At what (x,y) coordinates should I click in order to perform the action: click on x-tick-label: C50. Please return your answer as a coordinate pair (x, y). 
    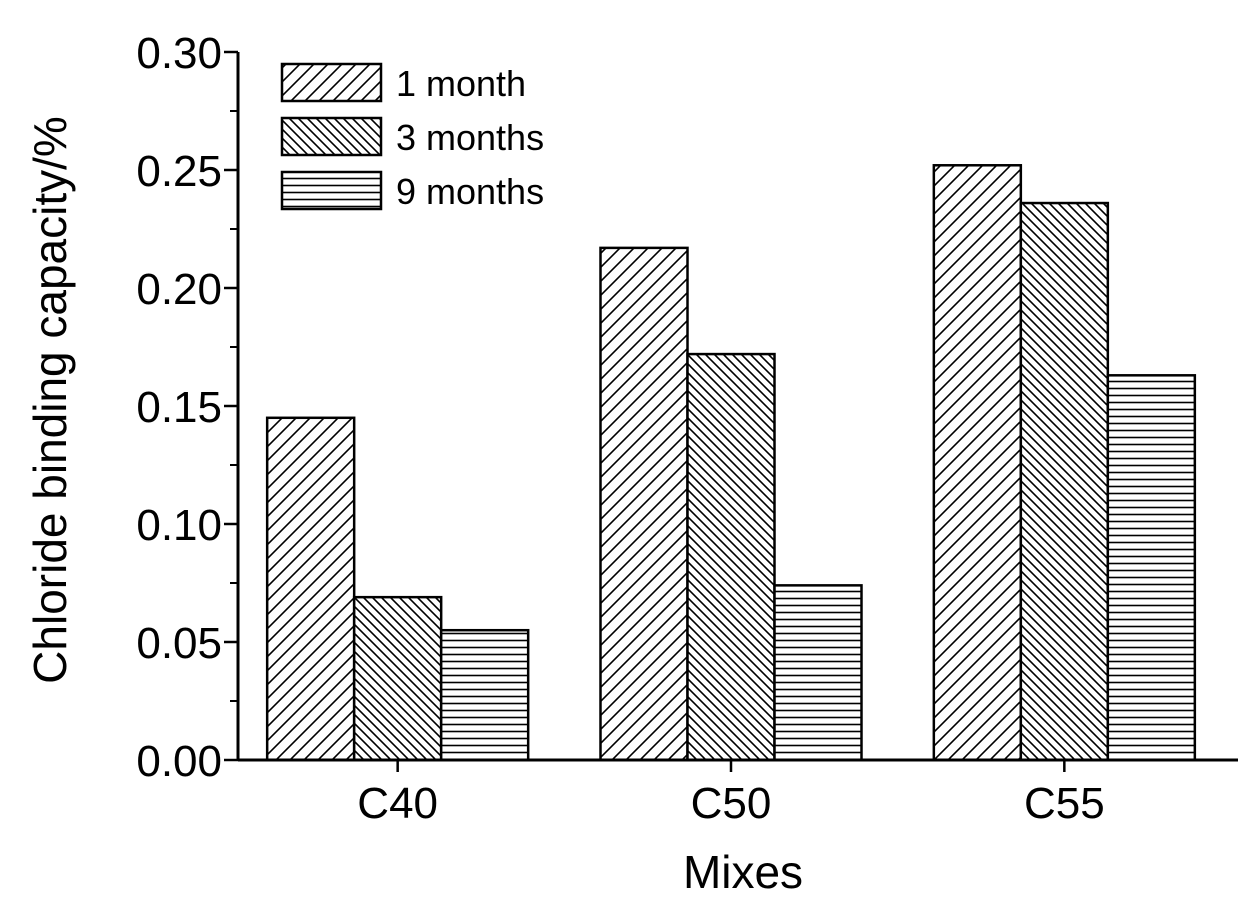
    Looking at the image, I should click on (731, 803).